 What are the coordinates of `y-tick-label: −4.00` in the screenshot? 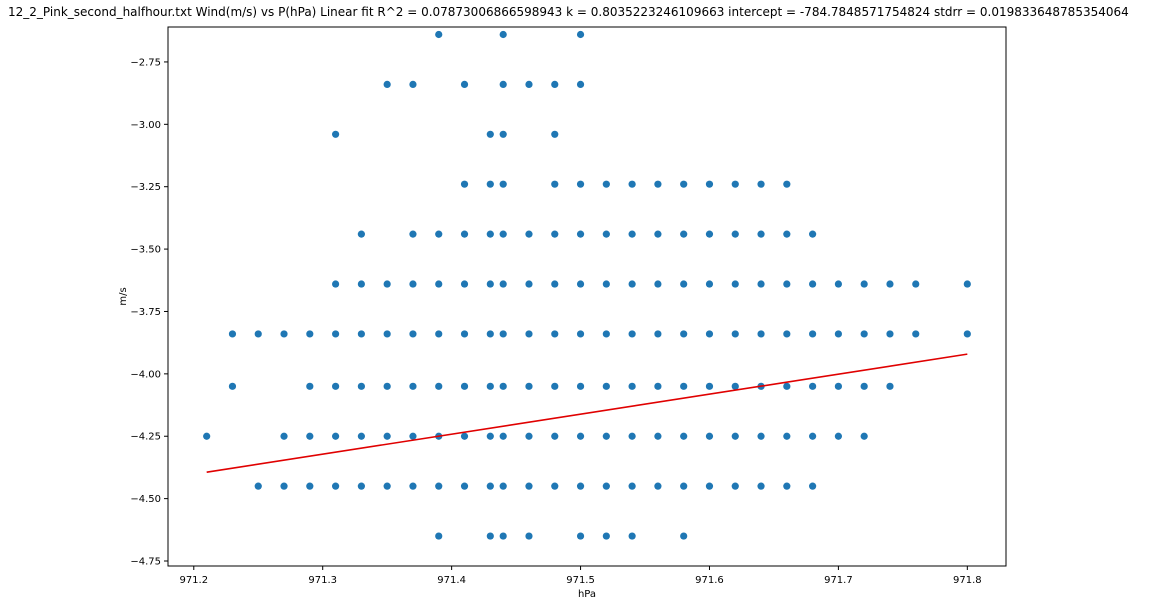 It's located at (145, 374).